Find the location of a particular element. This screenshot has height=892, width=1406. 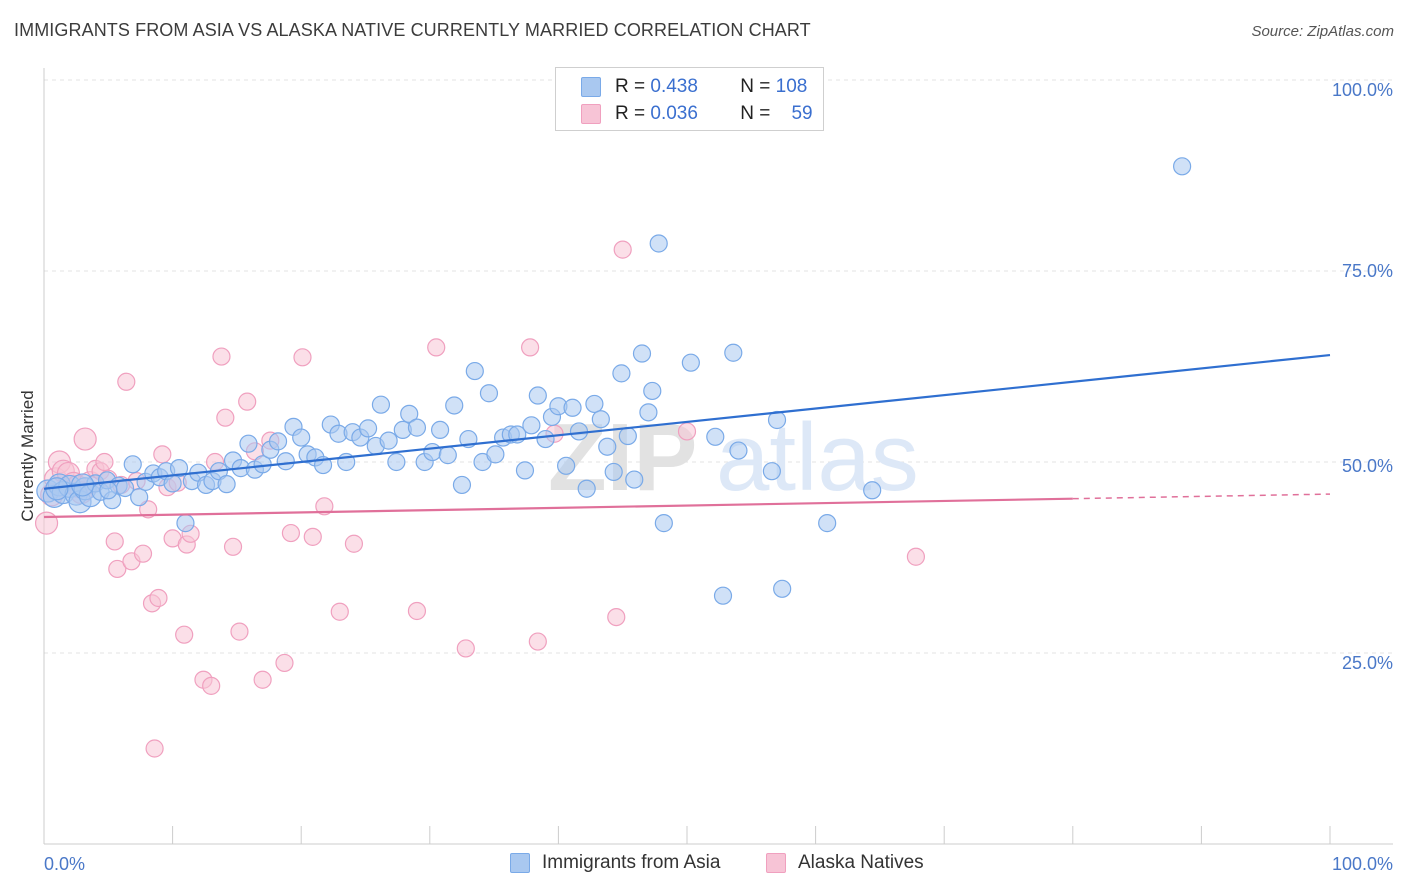

bottom-legend-asia: Immigrants from Asia is located at coordinates (615, 863).